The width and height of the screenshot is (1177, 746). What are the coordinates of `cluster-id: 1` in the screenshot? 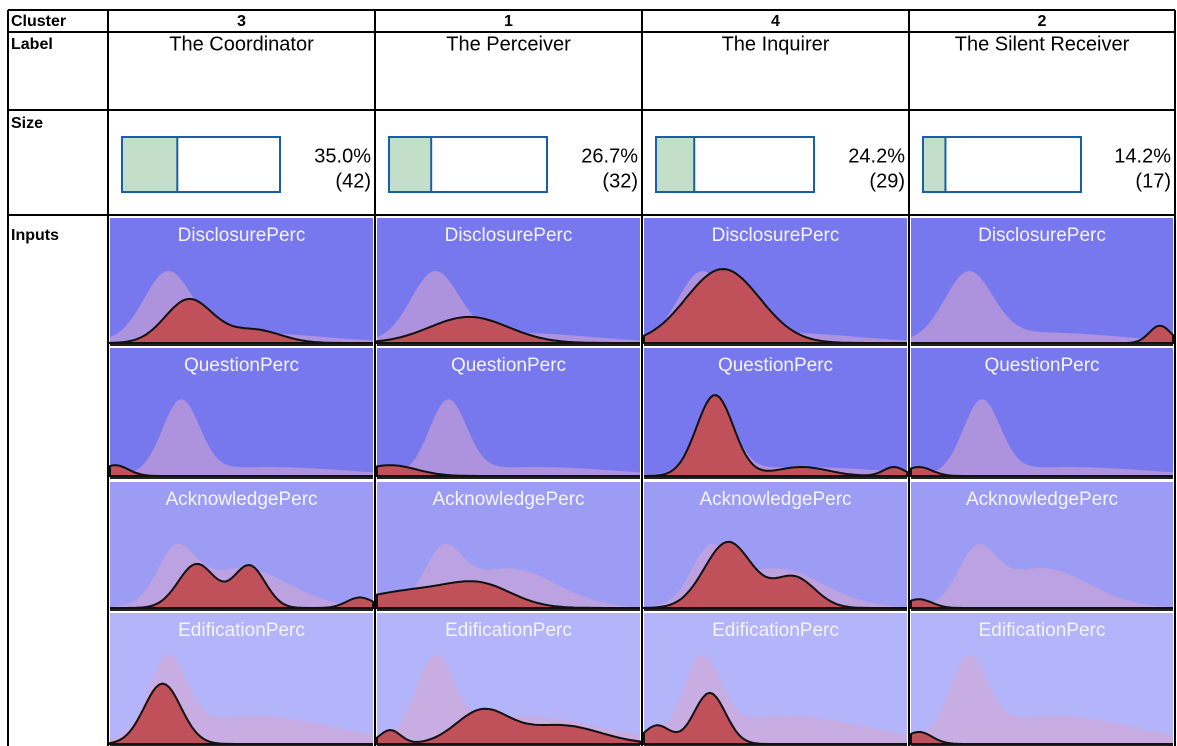 It's located at (508, 21).